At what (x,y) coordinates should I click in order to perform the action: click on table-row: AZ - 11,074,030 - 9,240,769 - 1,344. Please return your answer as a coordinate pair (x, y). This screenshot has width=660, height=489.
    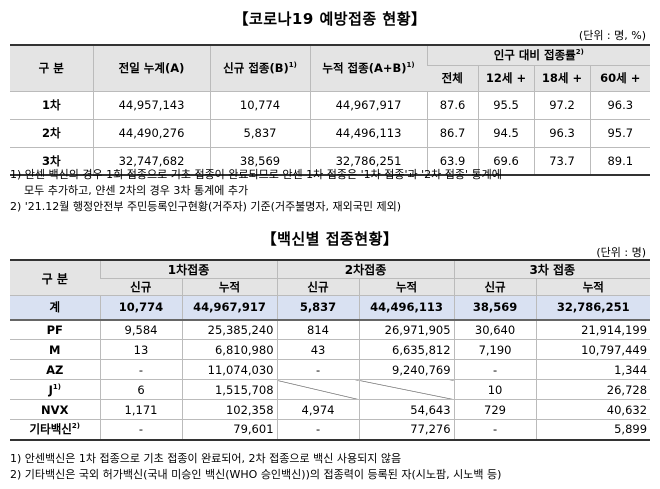
    Looking at the image, I should click on (330, 369).